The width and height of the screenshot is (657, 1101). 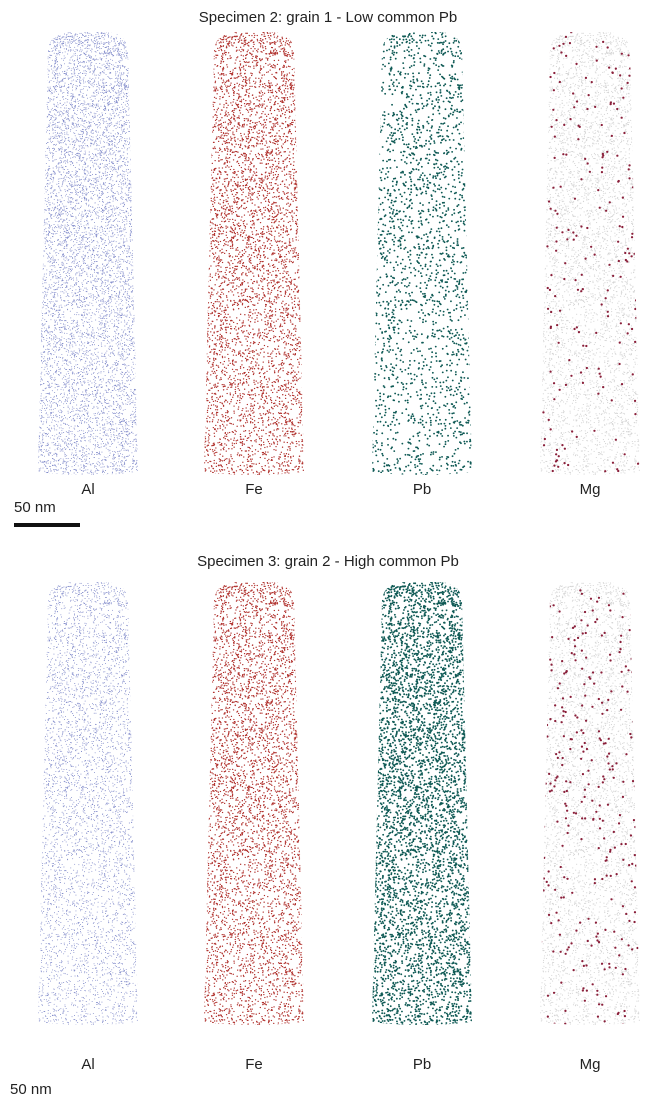 I want to click on panel-title: Specimen 3: grain 2 - High common Pb, so click(x=328, y=561).